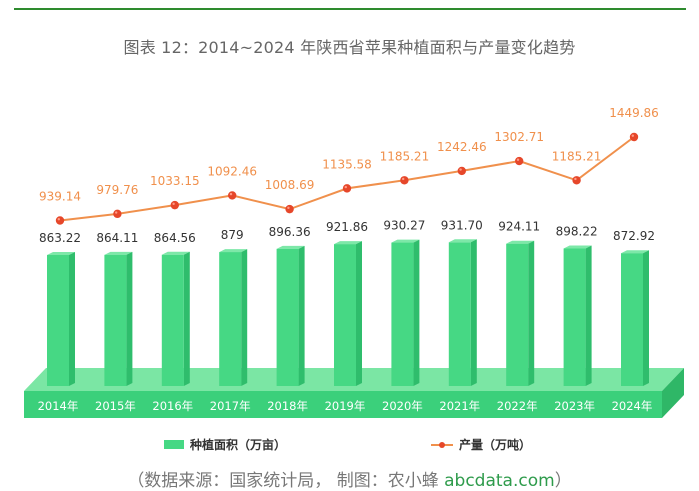 Image resolution: width=699 pixels, height=491 pixels. Describe the element at coordinates (519, 137) in the screenshot. I see `output-value-label: 1302.71` at that location.